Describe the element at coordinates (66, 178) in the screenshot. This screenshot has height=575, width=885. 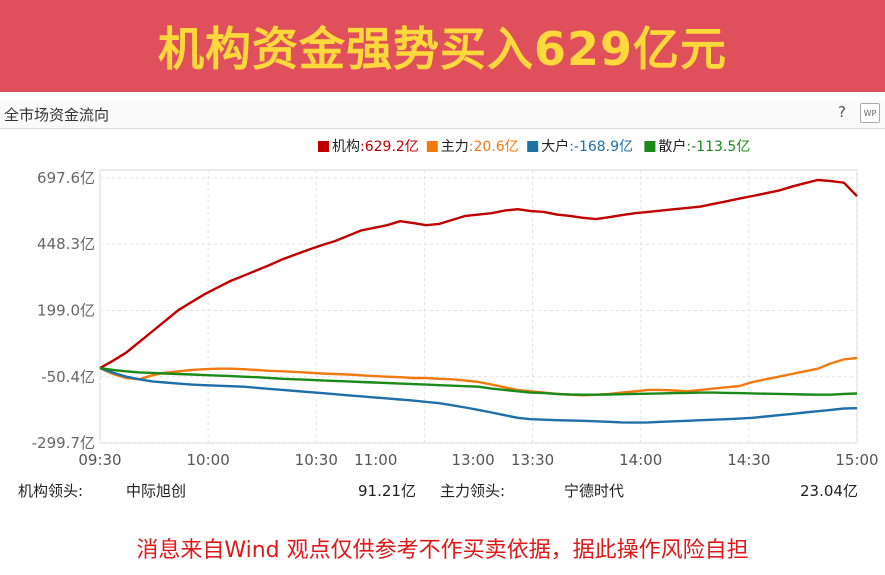
I see `y-tick-label: 697.6亿` at that location.